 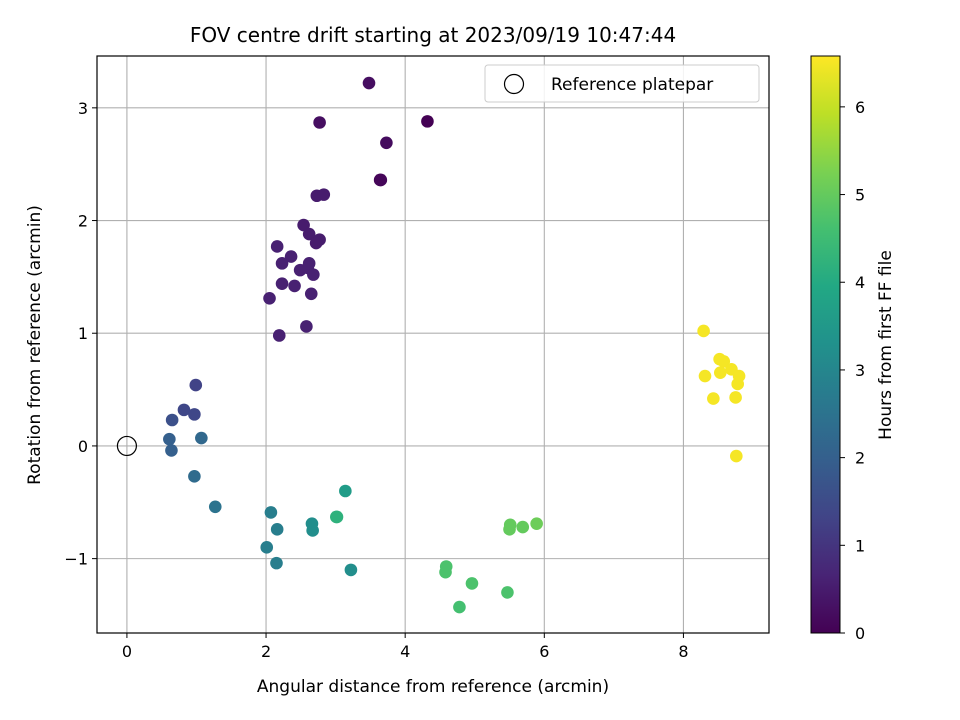 What do you see at coordinates (860, 107) in the screenshot?
I see `colorbar-tick-label: 6` at bounding box center [860, 107].